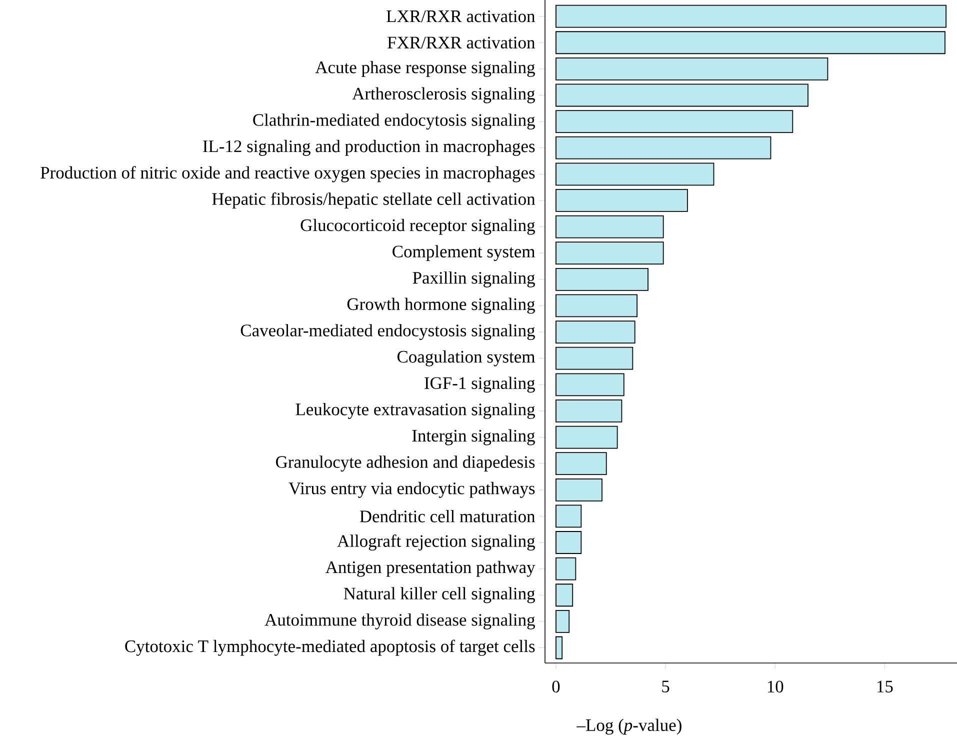  I want to click on y-tick-label: FXR/RXR activation, so click(462, 42).